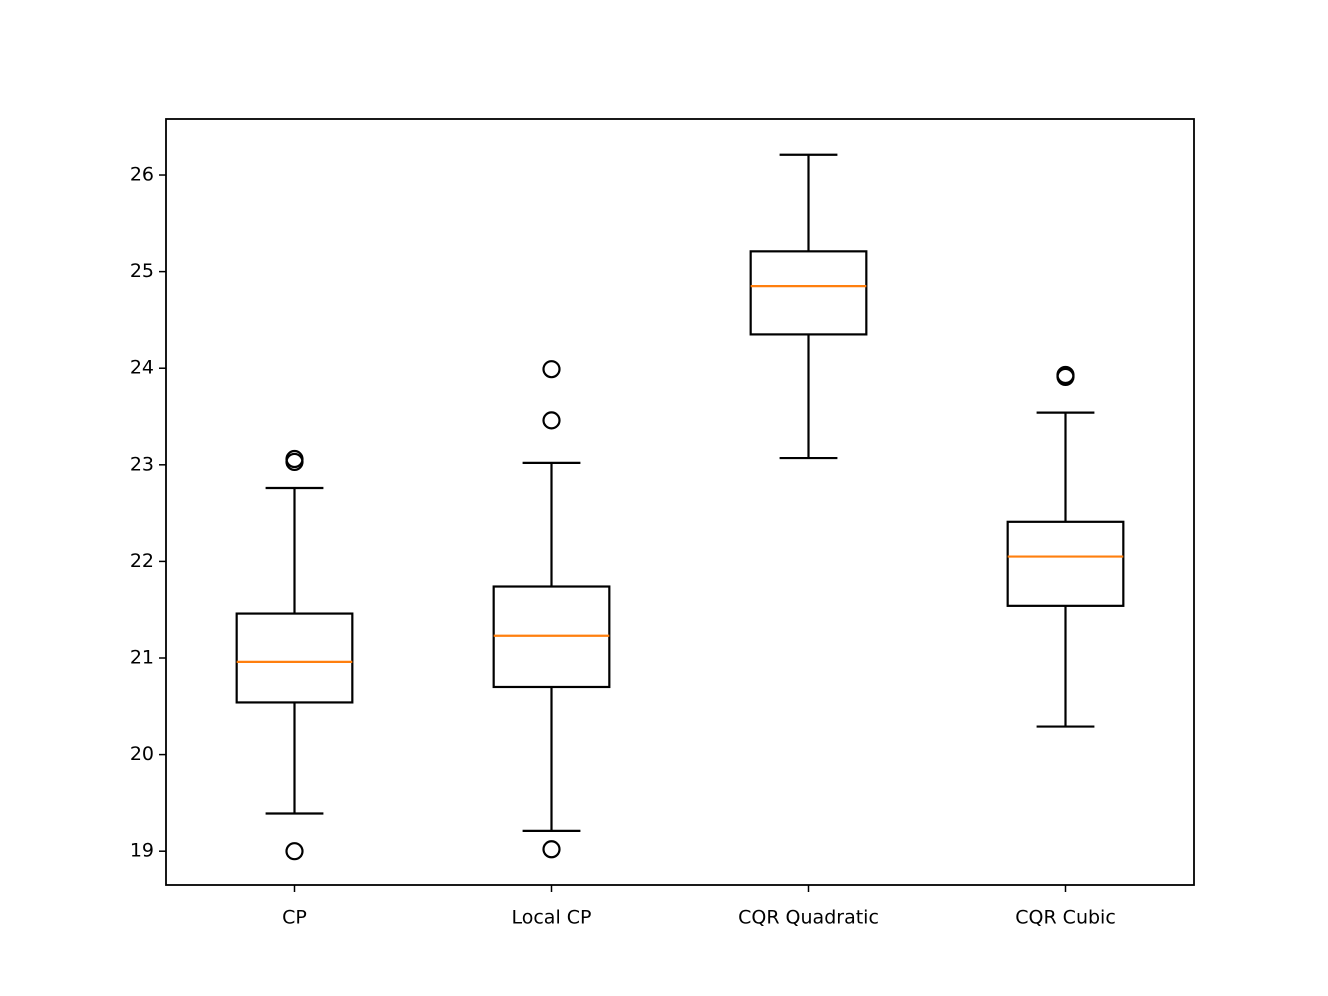 The image size is (1328, 996). What do you see at coordinates (142, 658) in the screenshot?
I see `y-tick-label: 21` at bounding box center [142, 658].